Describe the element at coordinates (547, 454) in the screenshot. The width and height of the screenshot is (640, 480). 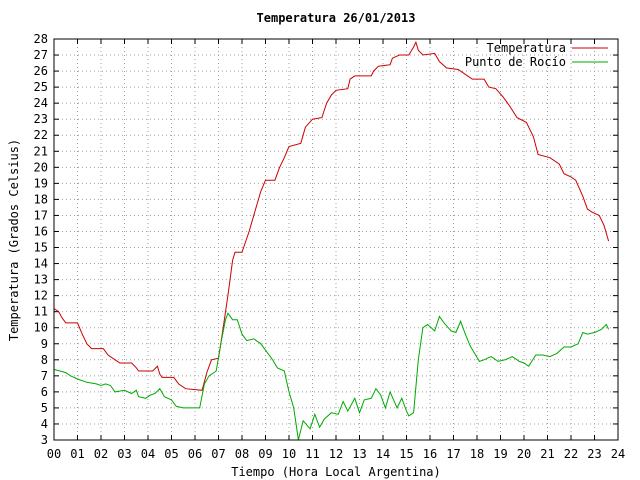
I see `x-tick-label: 21` at that location.